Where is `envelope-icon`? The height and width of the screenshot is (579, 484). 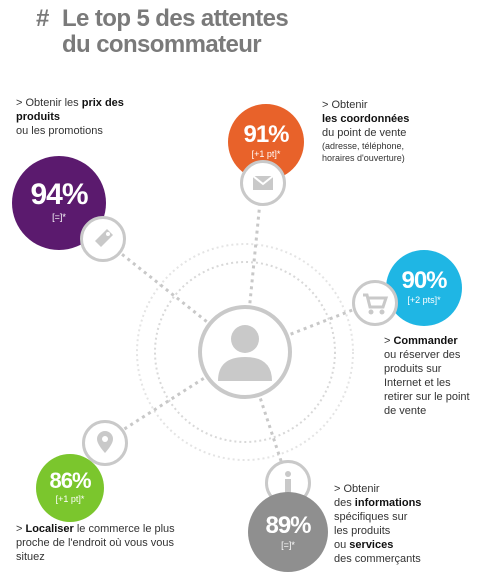
envelope-icon is located at coordinates (263, 182).